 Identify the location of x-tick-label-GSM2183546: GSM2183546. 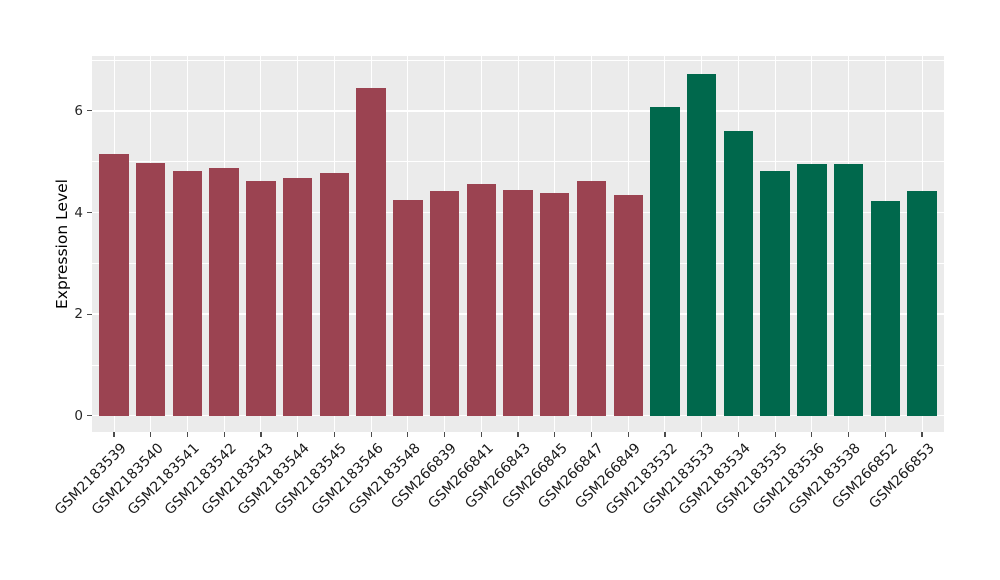
(347, 479).